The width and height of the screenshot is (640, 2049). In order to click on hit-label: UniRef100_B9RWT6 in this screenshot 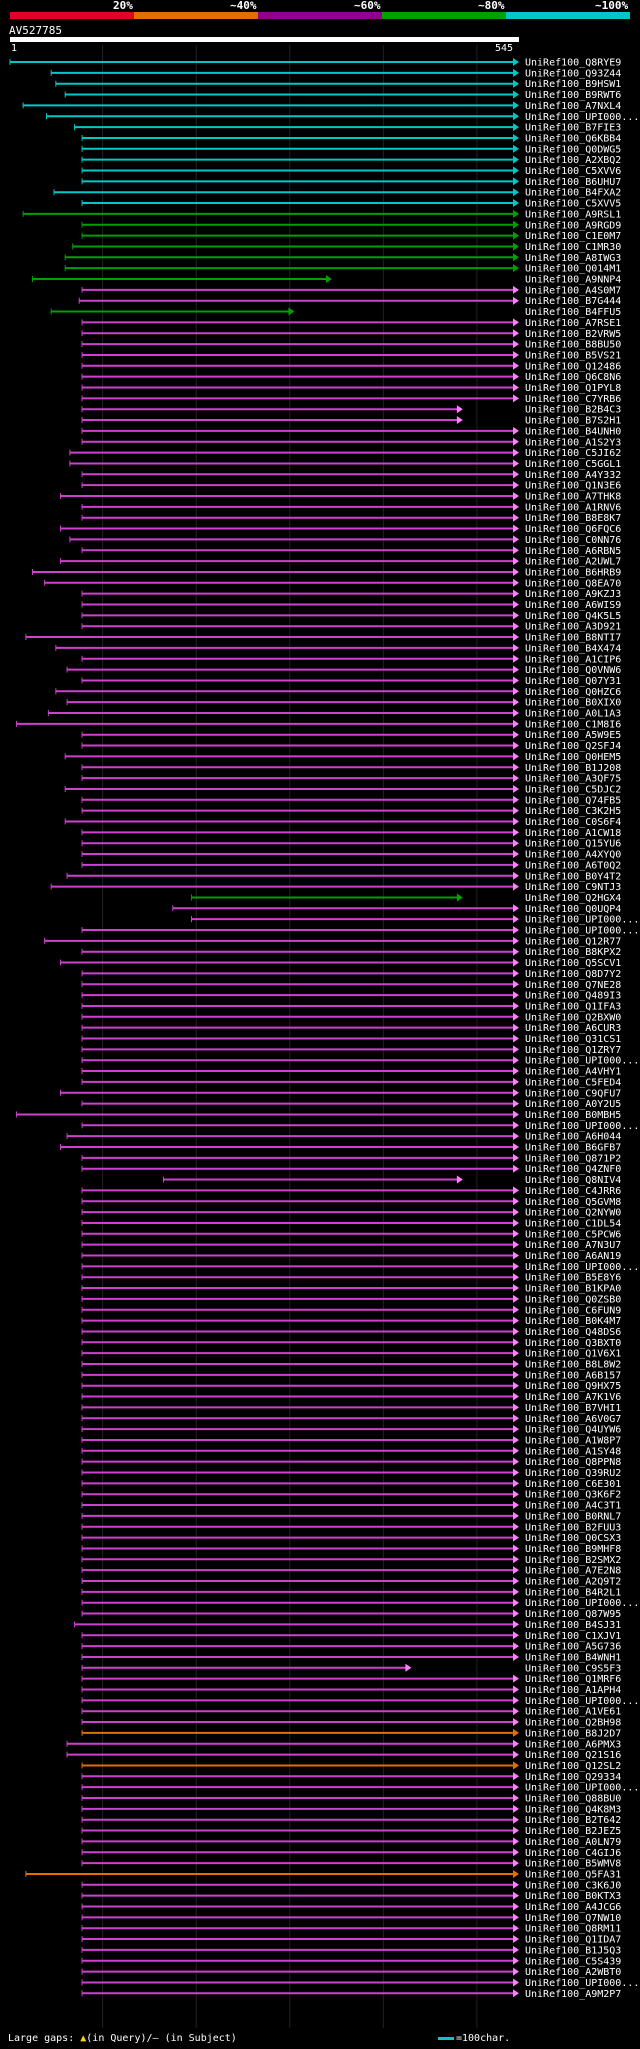, I will do `click(573, 95)`.